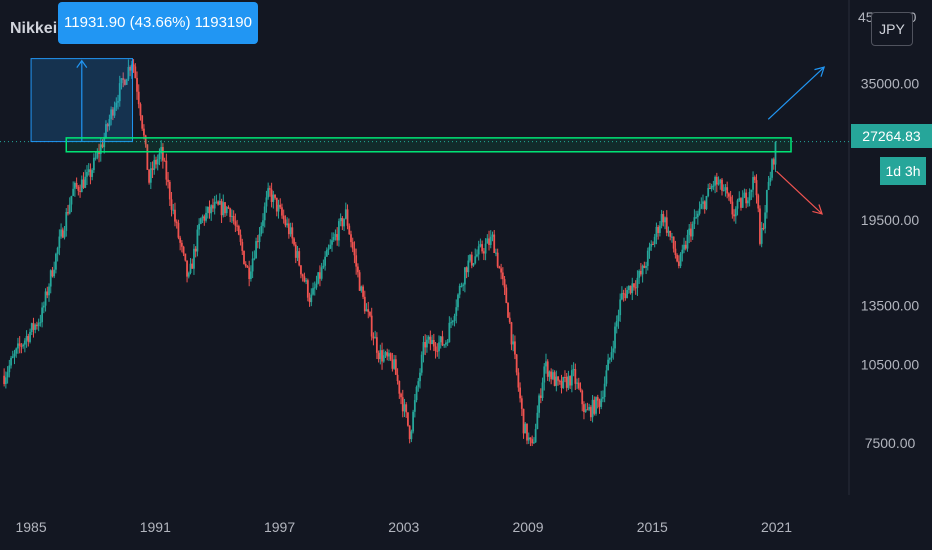  What do you see at coordinates (817, 209) in the screenshot?
I see `down-arrow-head-icon` at bounding box center [817, 209].